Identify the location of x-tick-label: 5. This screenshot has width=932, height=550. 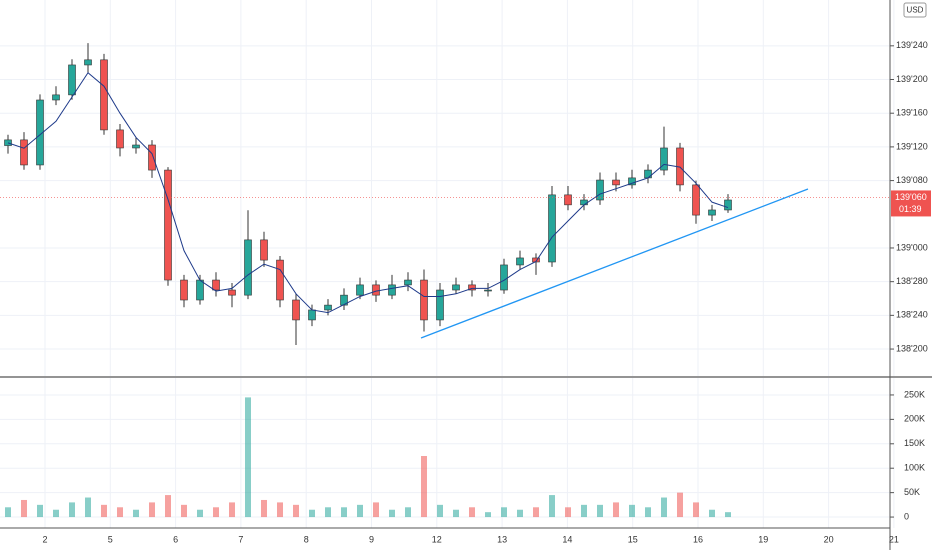
(110, 539).